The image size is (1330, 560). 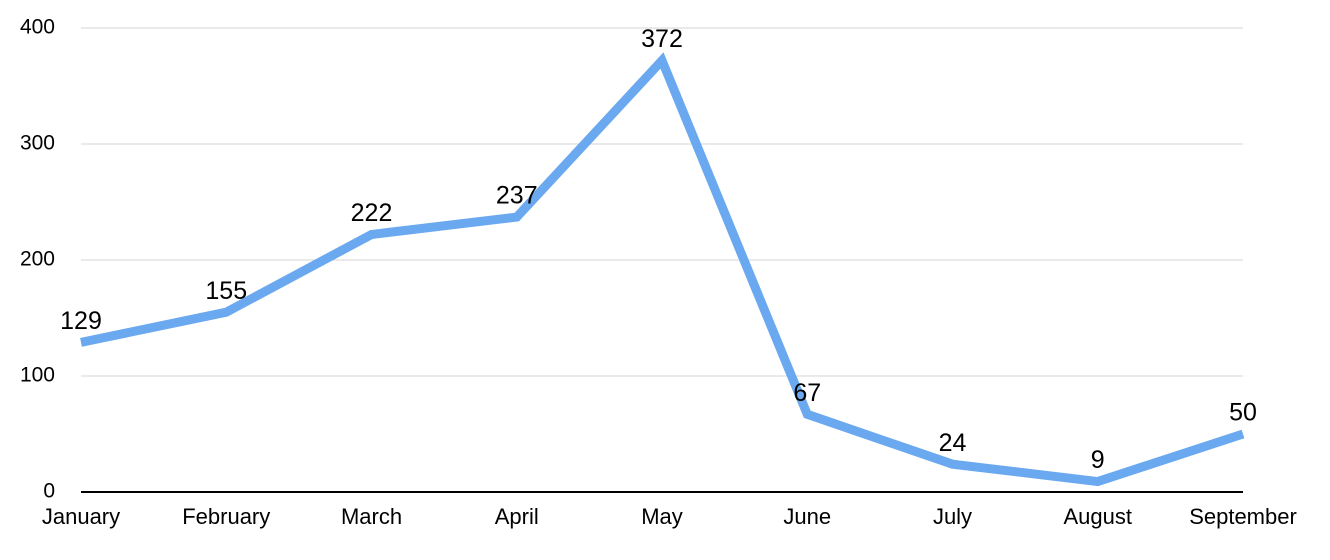 I want to click on y-tick-label: 200, so click(x=37, y=259).